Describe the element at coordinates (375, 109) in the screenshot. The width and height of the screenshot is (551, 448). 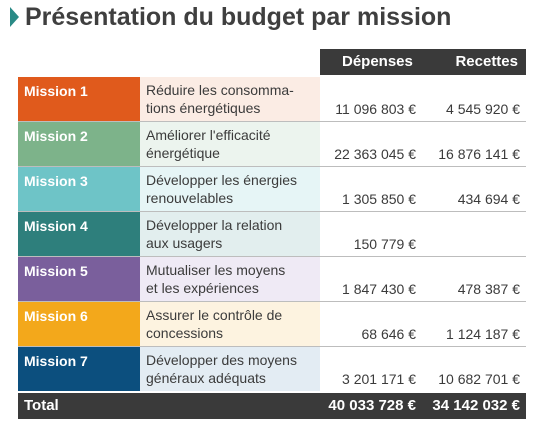
I see `depenses-cell: 11 096 803 €` at that location.